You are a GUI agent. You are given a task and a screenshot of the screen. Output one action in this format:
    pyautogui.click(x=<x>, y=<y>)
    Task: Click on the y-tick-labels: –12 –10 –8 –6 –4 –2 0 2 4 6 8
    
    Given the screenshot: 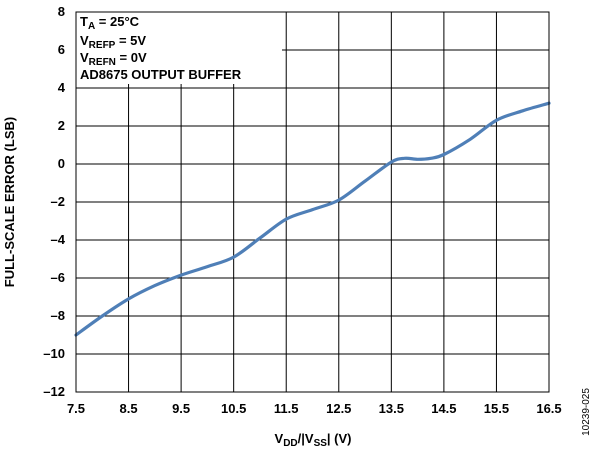 What is the action you would take?
    pyautogui.click(x=54, y=201)
    